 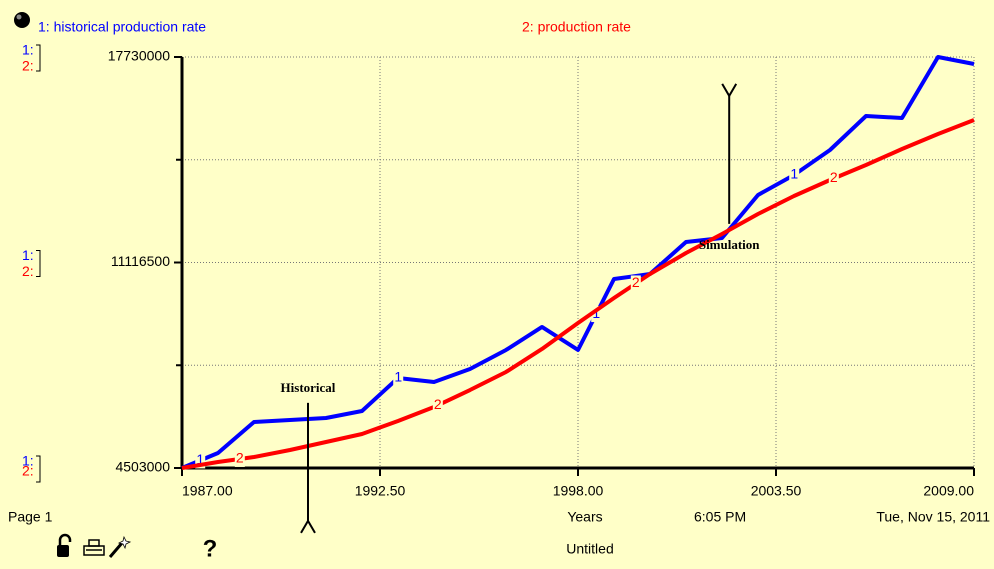 What do you see at coordinates (207, 491) in the screenshot?
I see `x-tick-label: 1987.00` at bounding box center [207, 491].